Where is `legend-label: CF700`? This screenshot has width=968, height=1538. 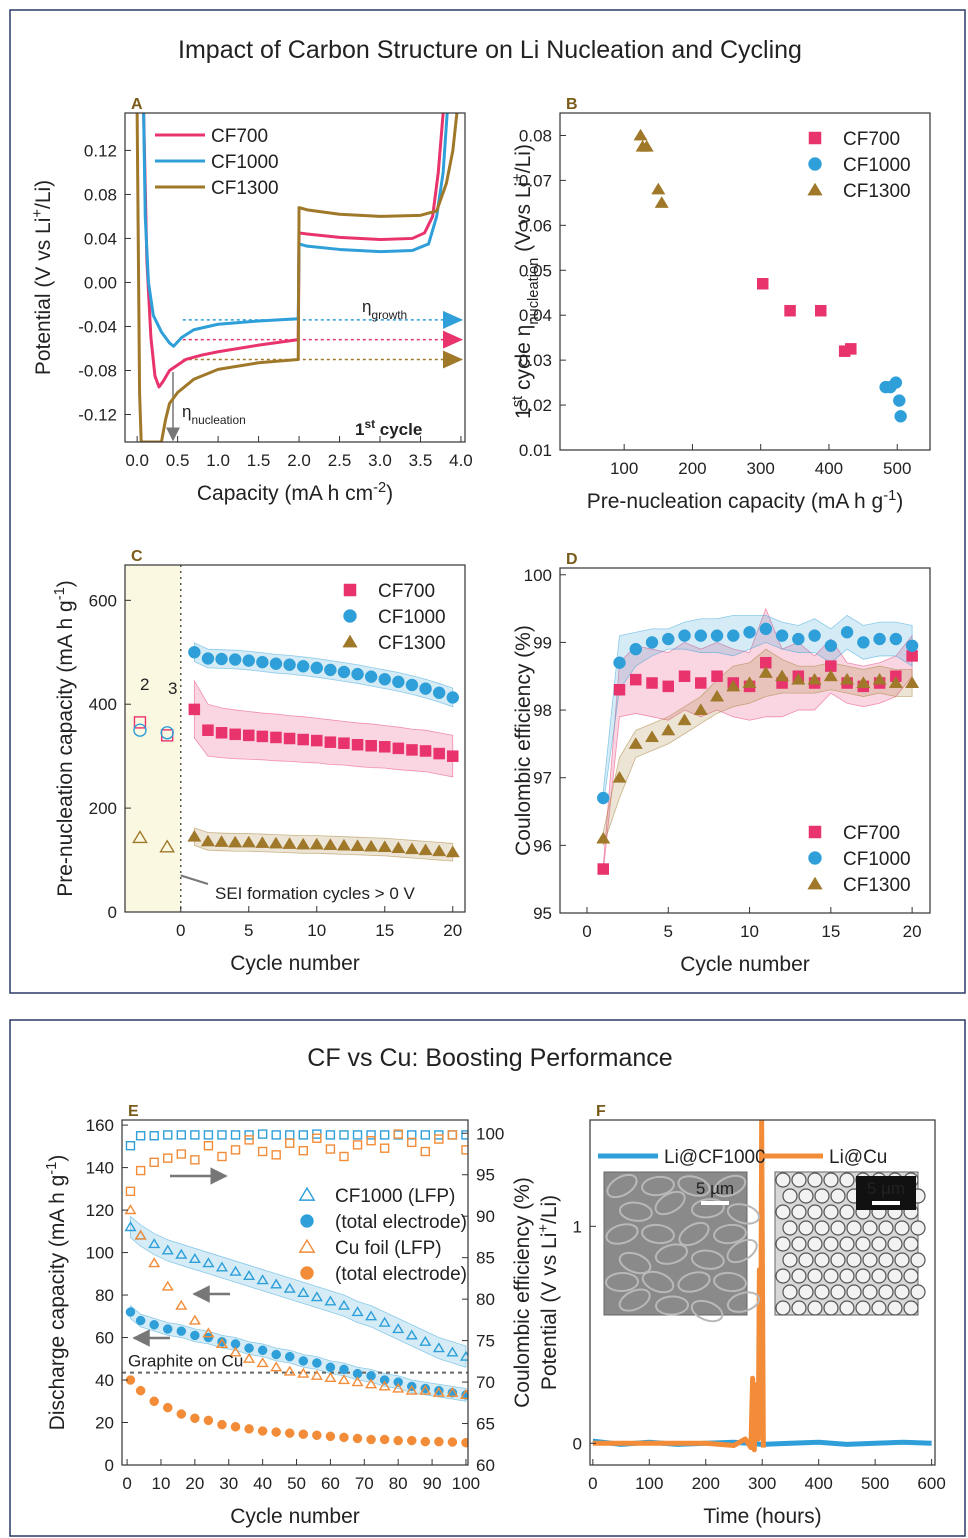 legend-label: CF700 is located at coordinates (871, 139).